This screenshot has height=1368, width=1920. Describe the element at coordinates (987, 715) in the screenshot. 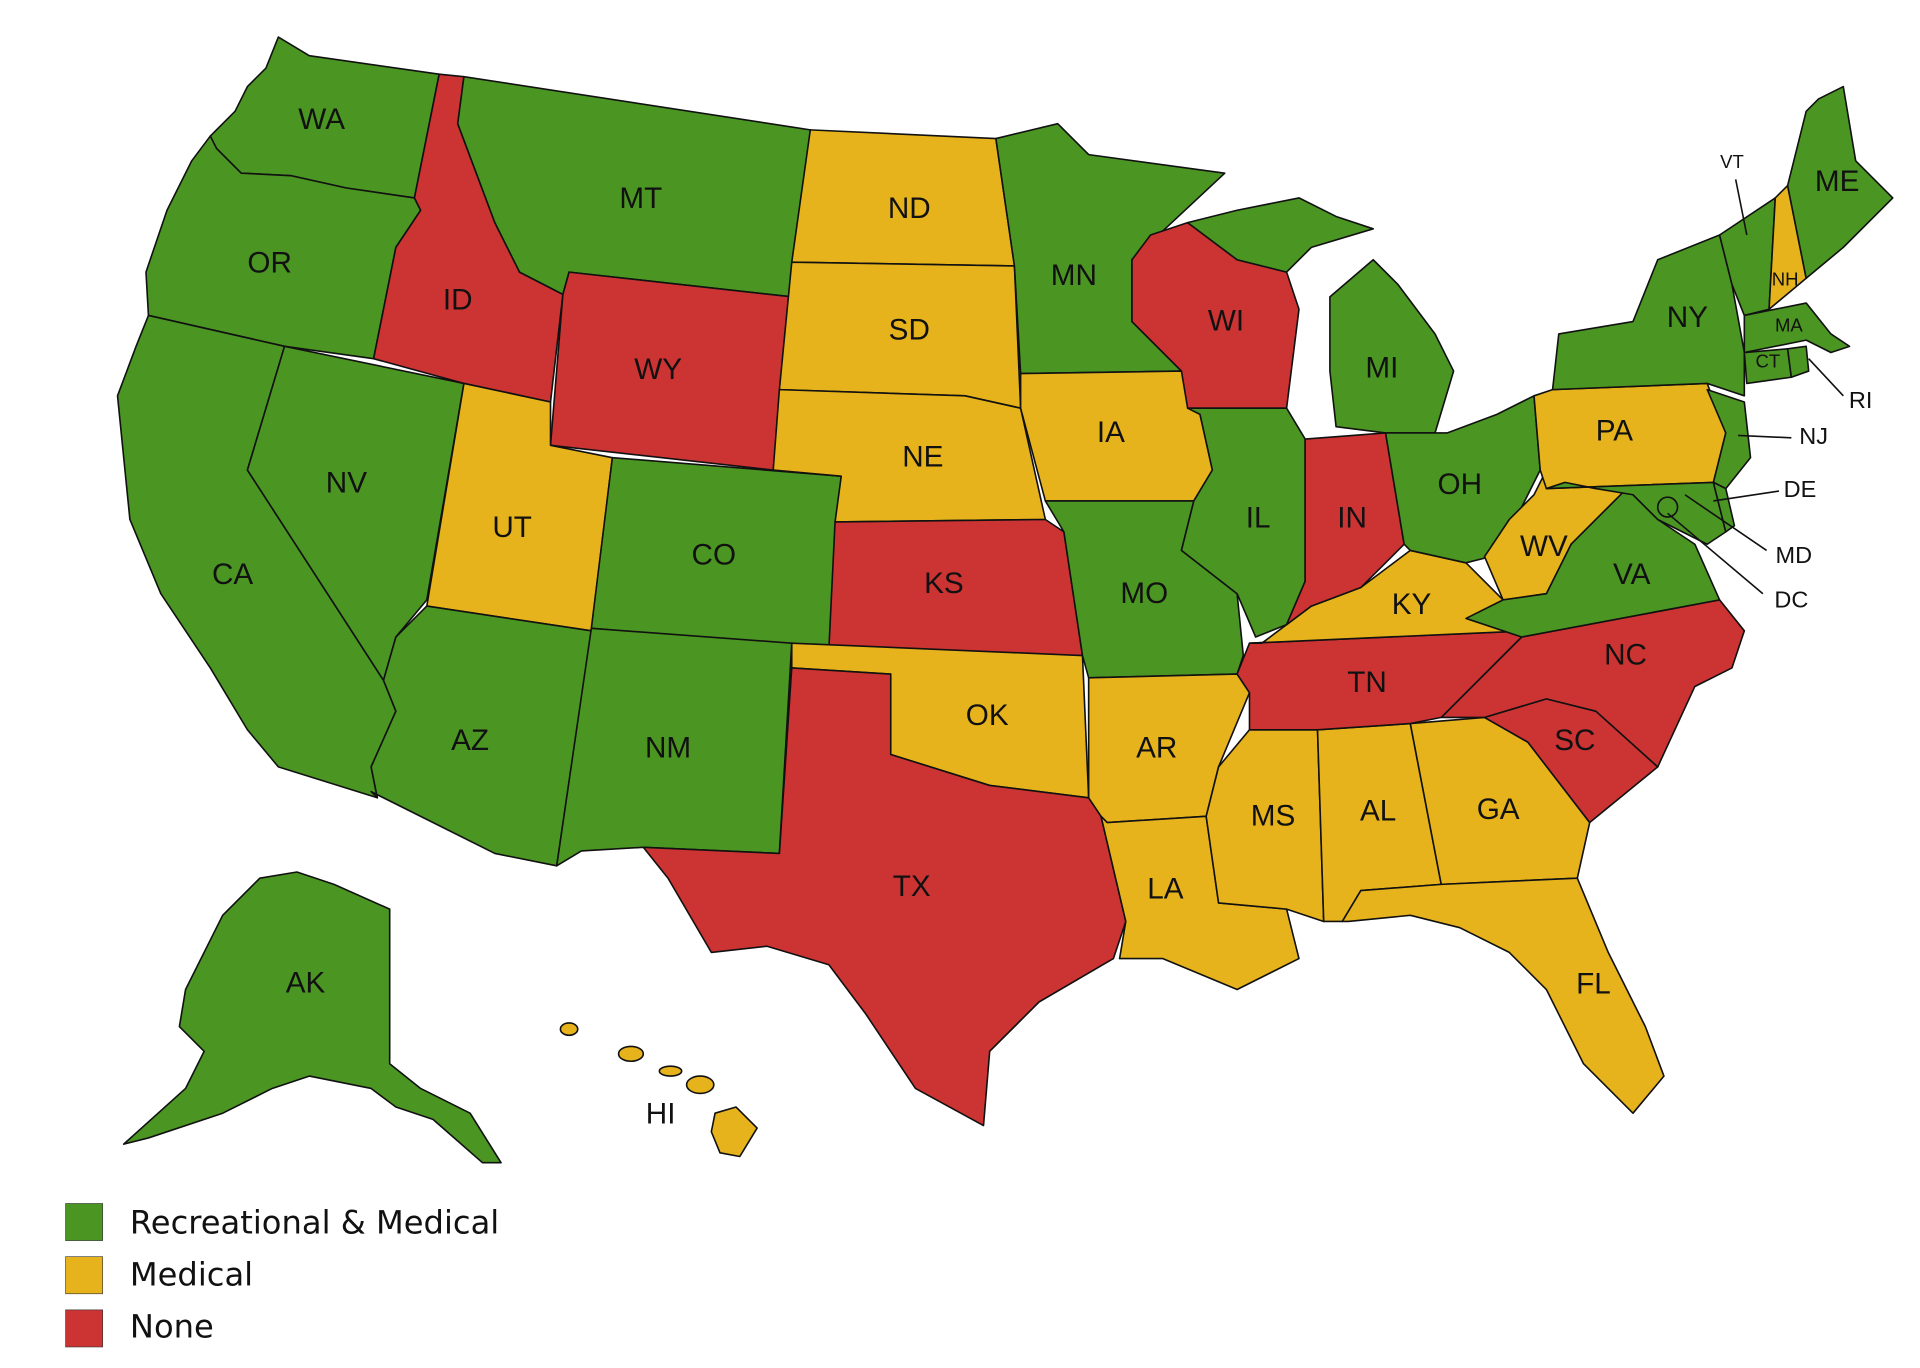

I see `state-label: OK` at that location.